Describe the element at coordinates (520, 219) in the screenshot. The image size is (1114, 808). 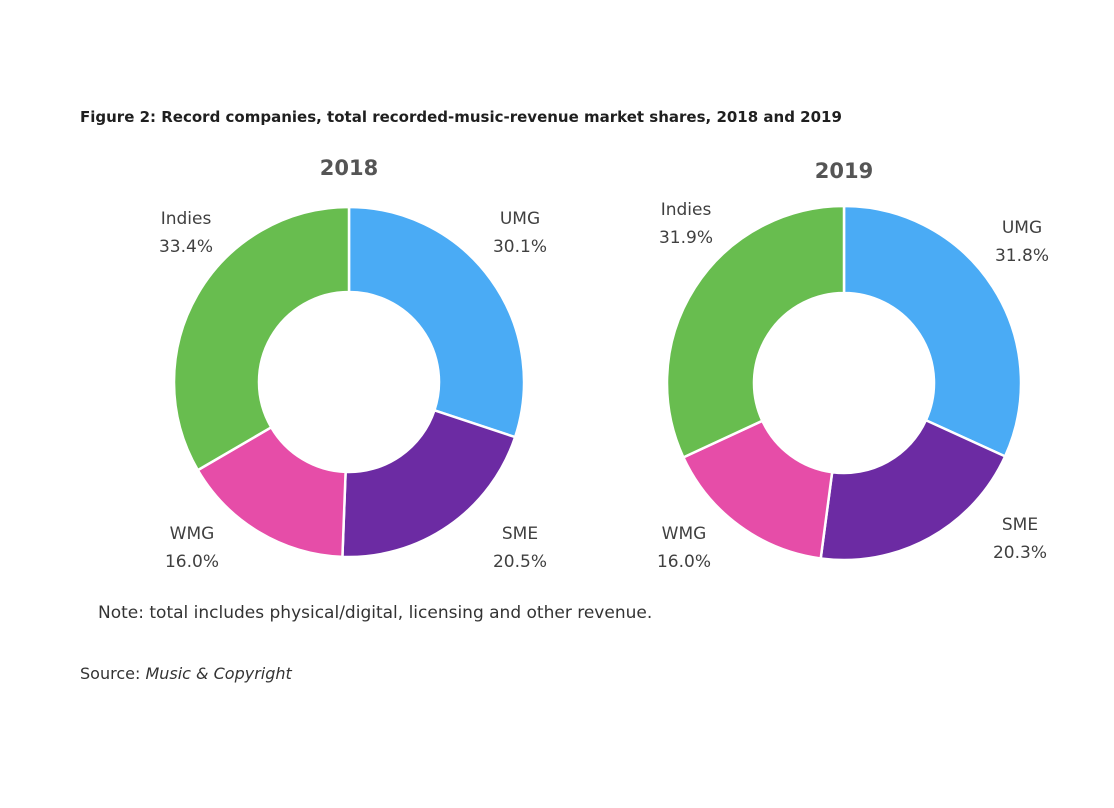
I see `slice-label-umg-2018: UMG` at that location.